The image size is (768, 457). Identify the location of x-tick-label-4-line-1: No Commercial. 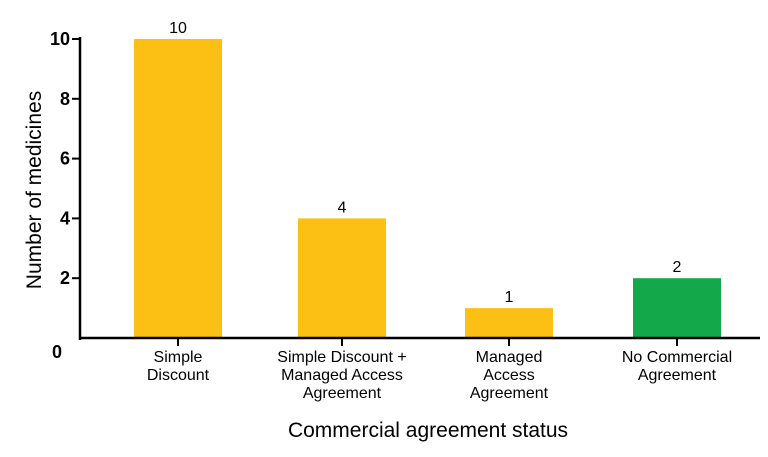
(677, 357).